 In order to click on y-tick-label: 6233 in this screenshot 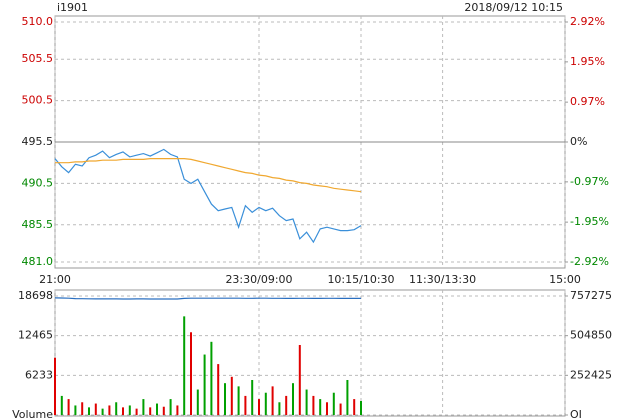, I will do `click(39, 374)`.